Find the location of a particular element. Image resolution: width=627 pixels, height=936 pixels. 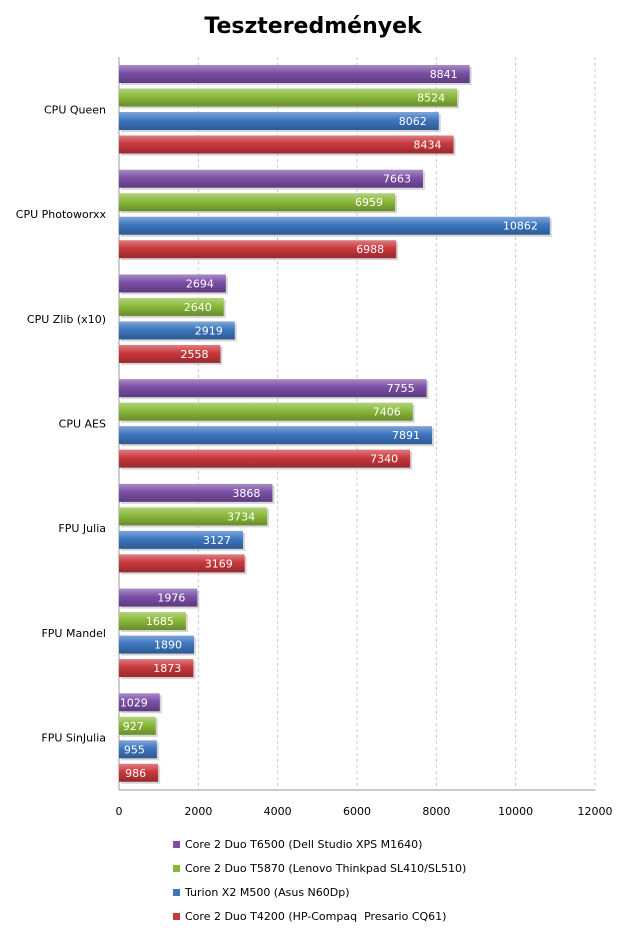

bar-value-label: 2640 is located at coordinates (198, 307).